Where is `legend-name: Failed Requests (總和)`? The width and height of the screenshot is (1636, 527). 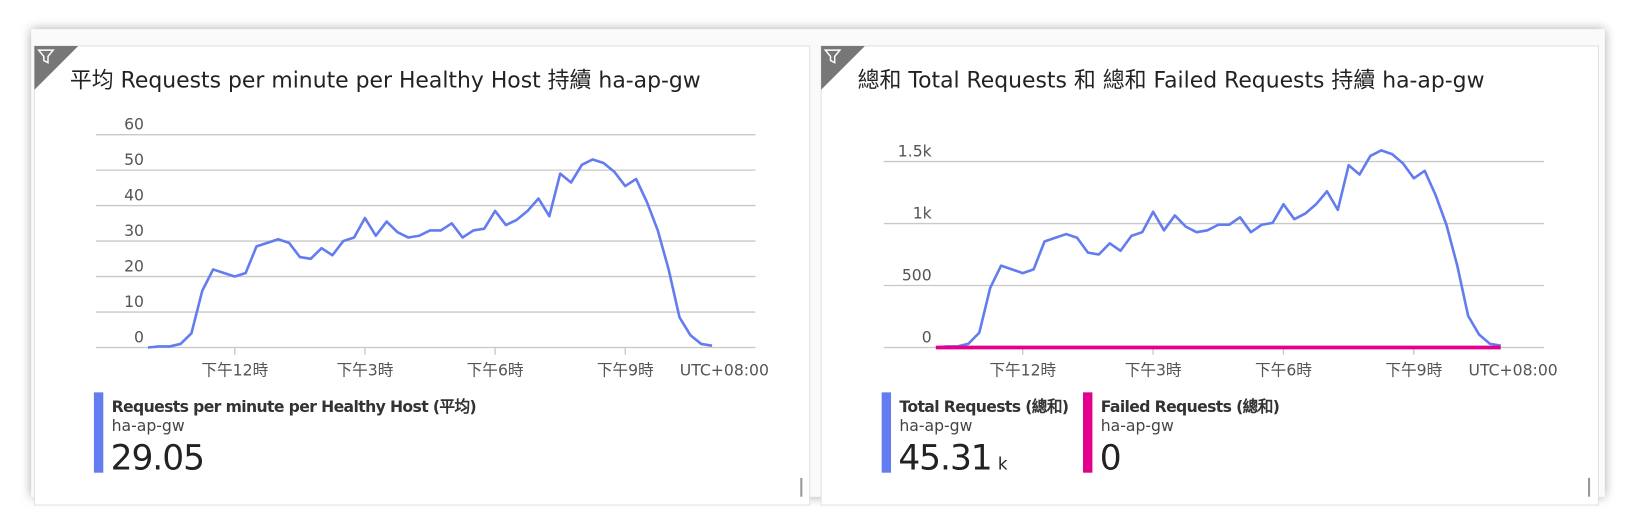 legend-name: Failed Requests (總和) is located at coordinates (1190, 406).